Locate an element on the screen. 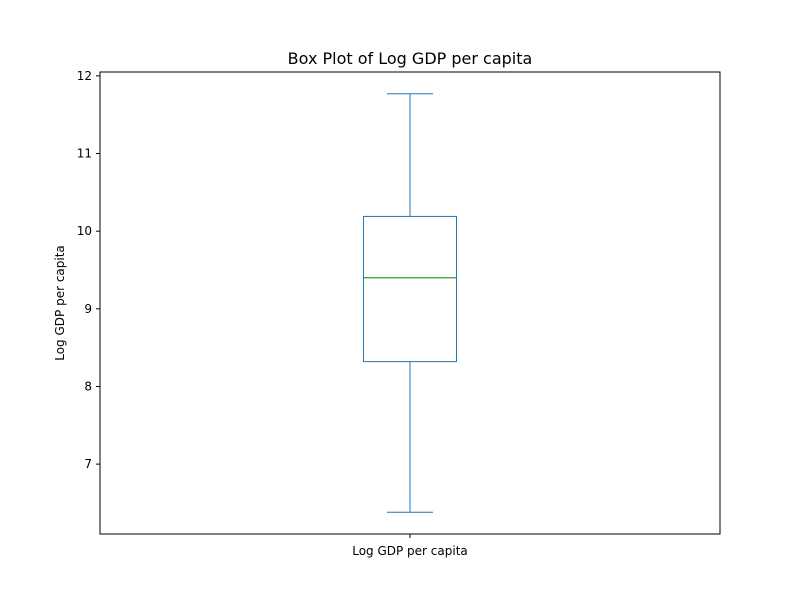  y-tick-label-5: 12 is located at coordinates (84, 76).